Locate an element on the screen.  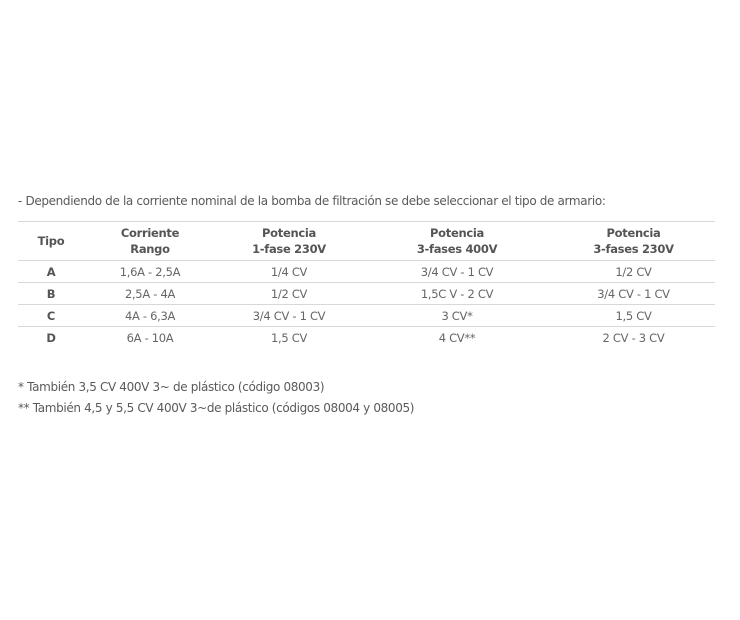
cell-3f-230: 1,5 CV is located at coordinates (633, 315).